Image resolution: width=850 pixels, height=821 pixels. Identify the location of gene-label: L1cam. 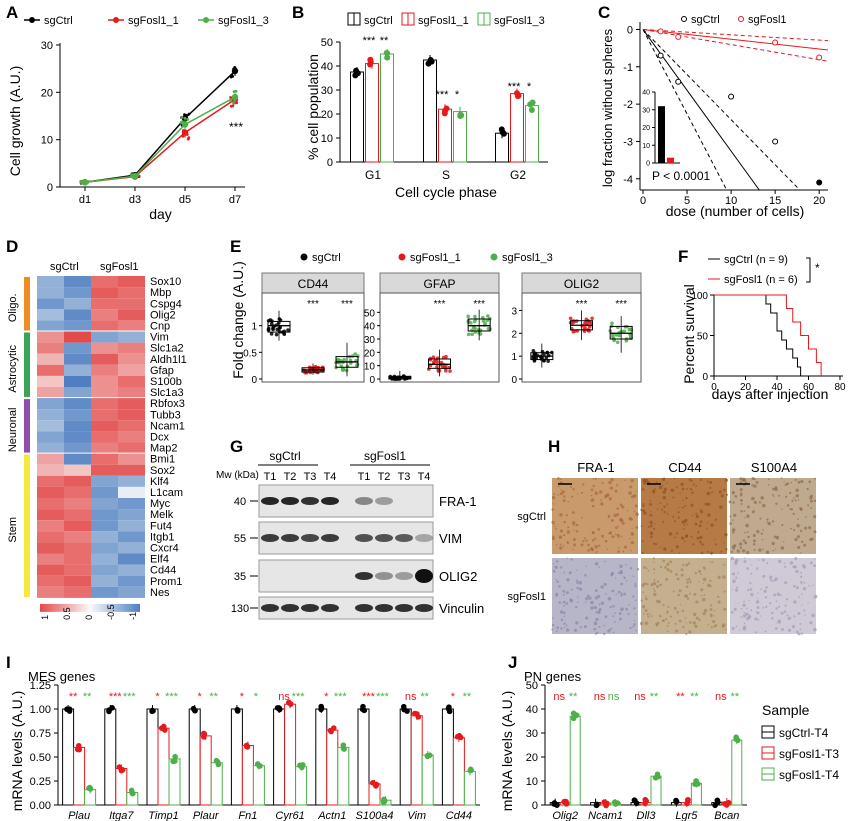
(166, 493).